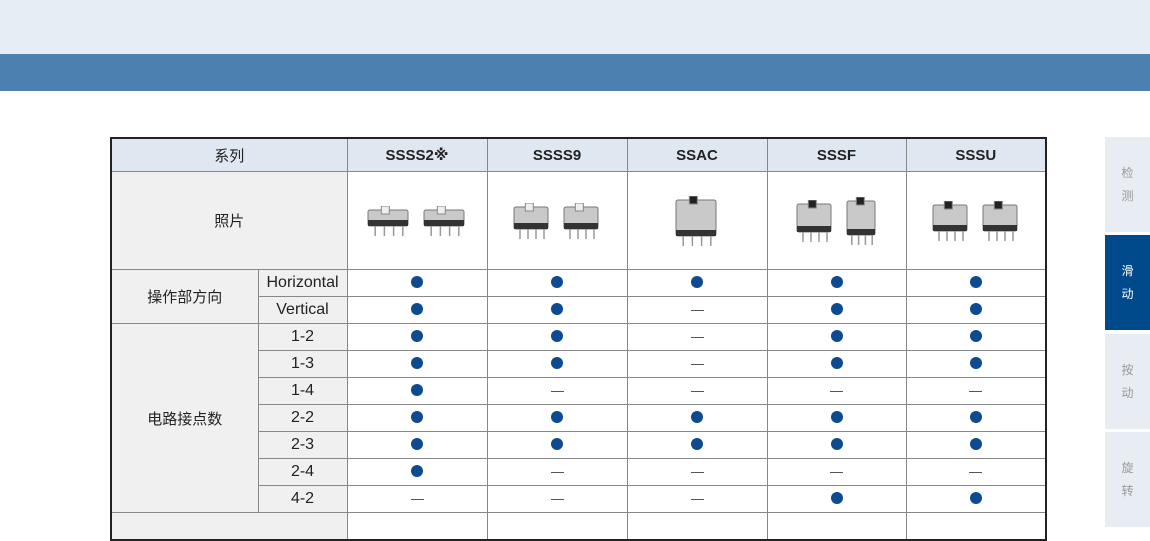  Describe the element at coordinates (302, 418) in the screenshot. I see `row-label: 2-2` at that location.